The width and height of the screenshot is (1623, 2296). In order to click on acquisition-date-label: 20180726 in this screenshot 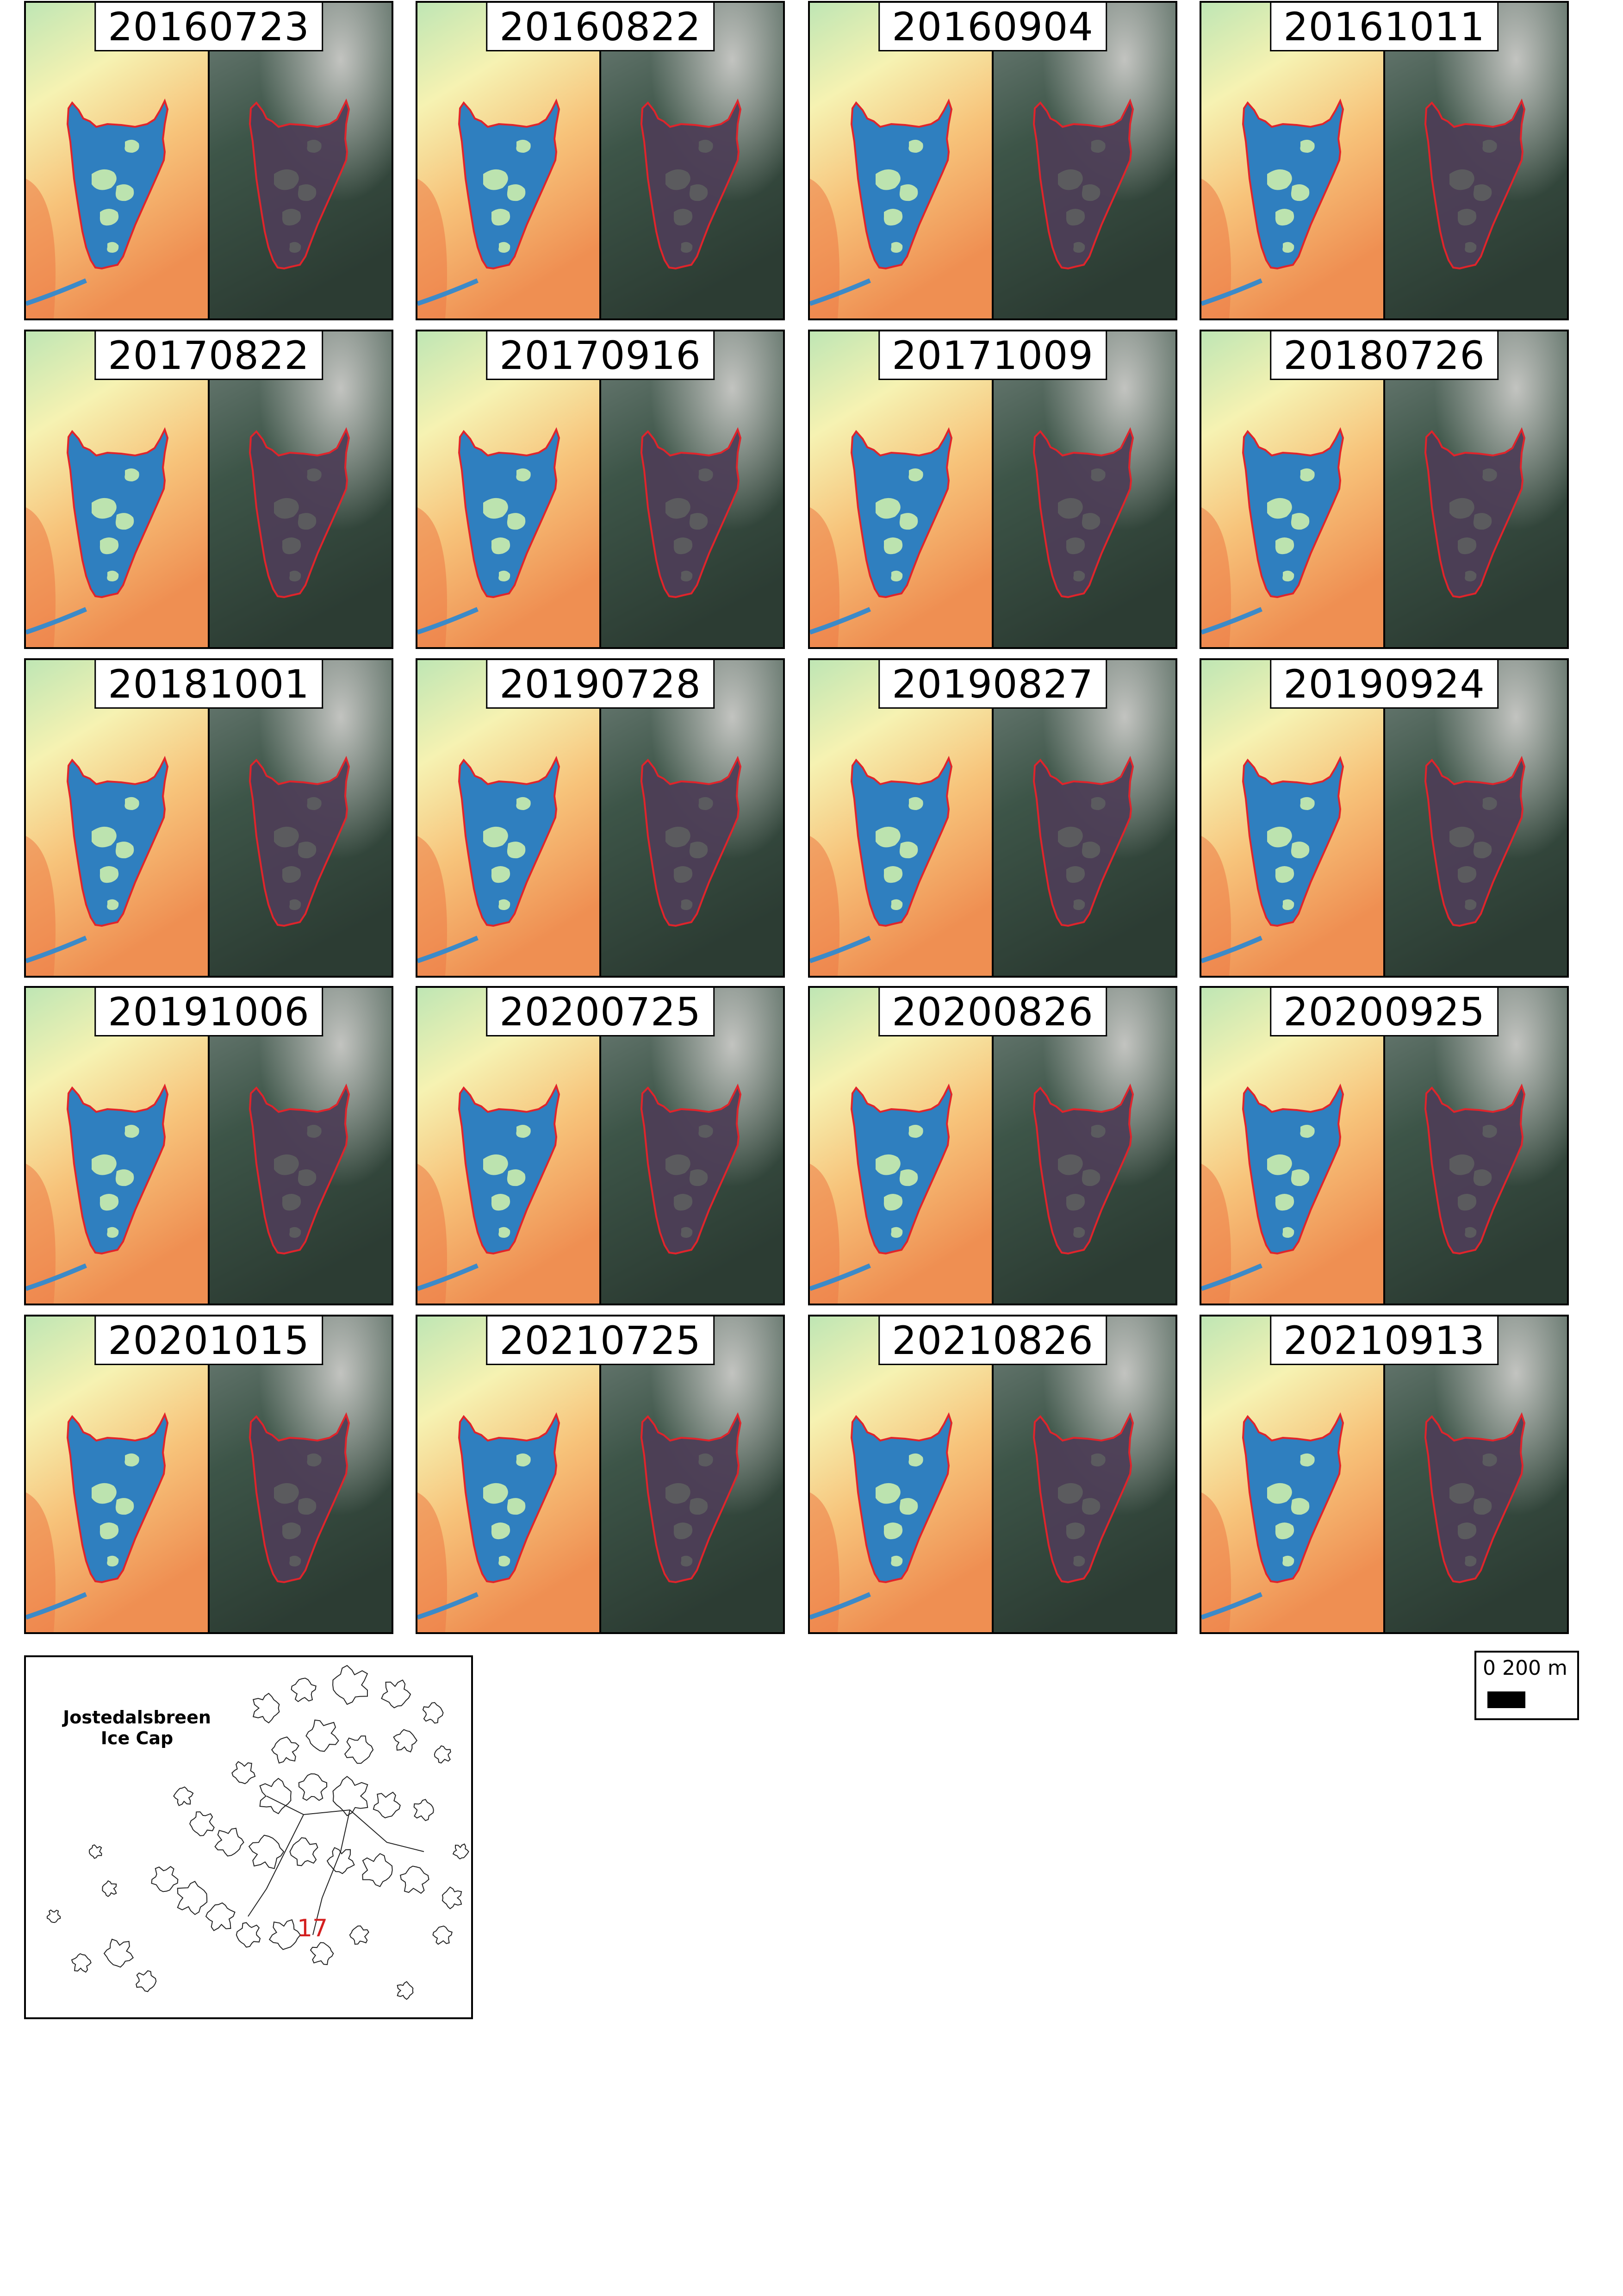, I will do `click(1384, 356)`.